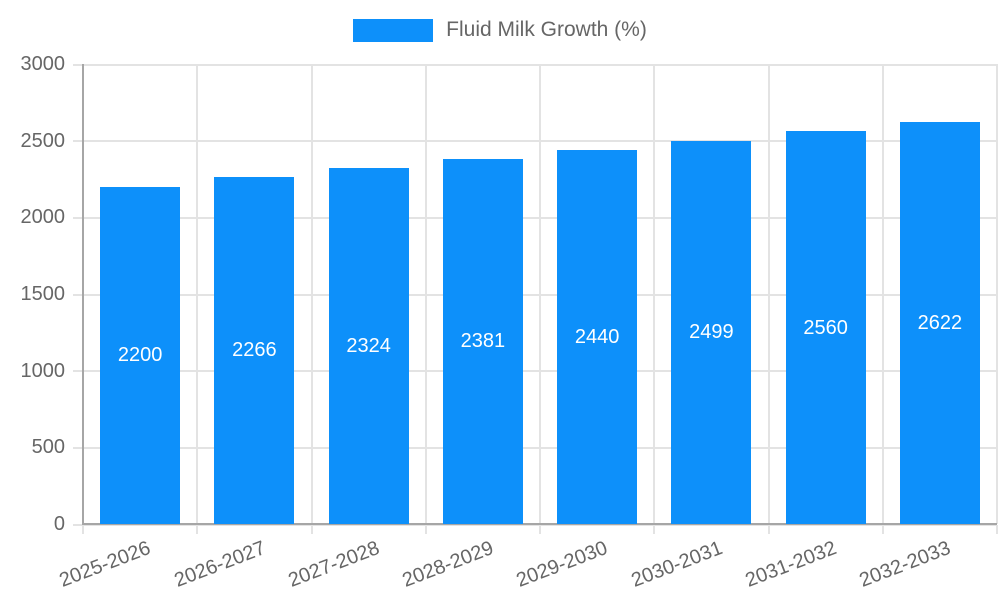  I want to click on x-tick-label: 2030-2031, so click(677, 564).